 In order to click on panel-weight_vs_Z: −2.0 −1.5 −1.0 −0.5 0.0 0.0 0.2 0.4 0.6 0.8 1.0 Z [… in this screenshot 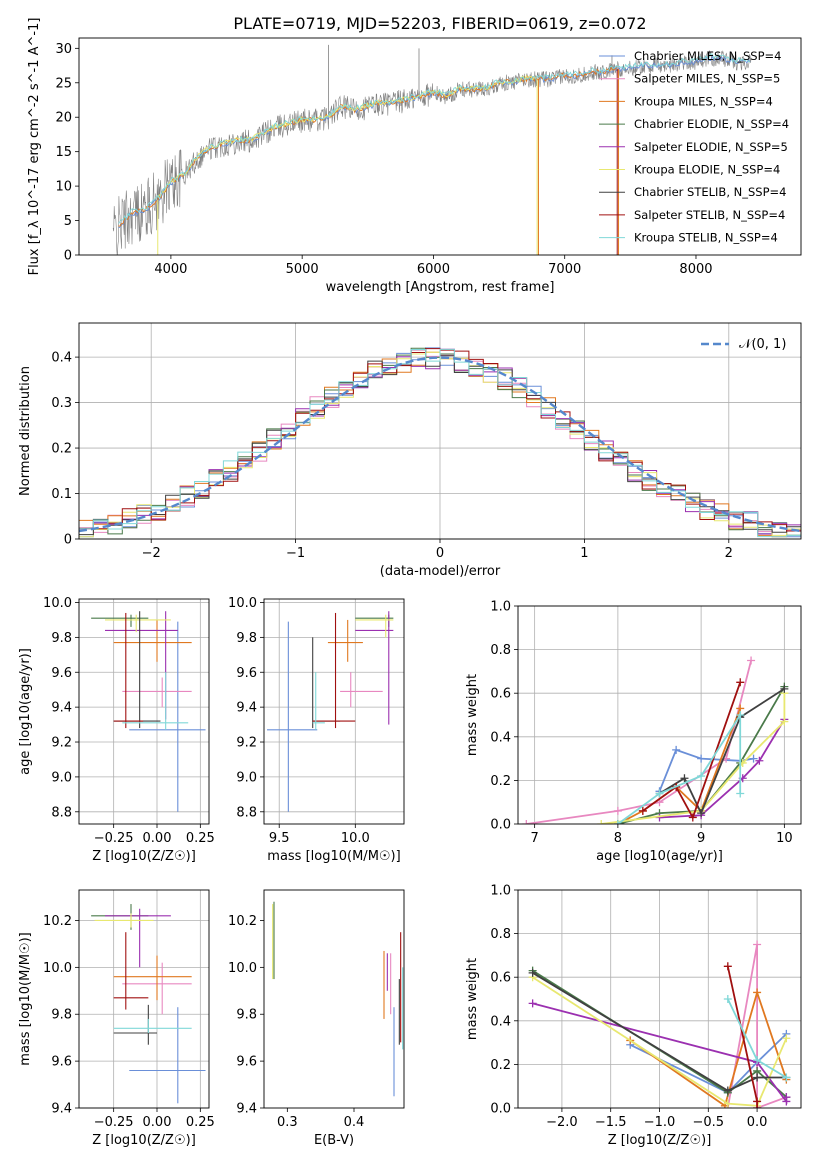, I will do `click(633, 1016)`.